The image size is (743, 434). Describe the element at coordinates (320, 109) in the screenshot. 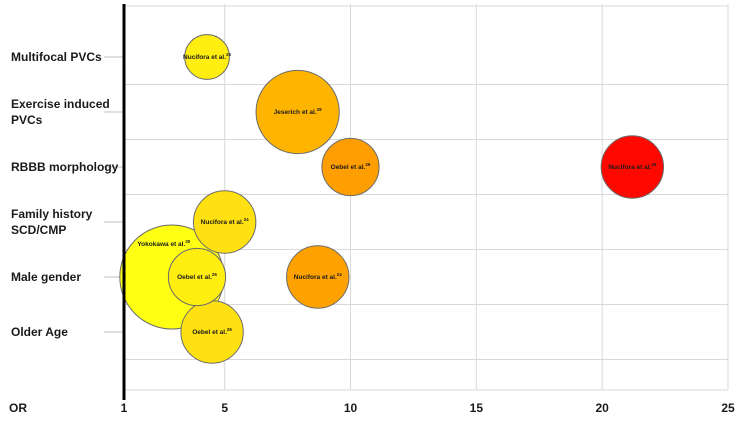

I see `bubble-ref: 29` at that location.